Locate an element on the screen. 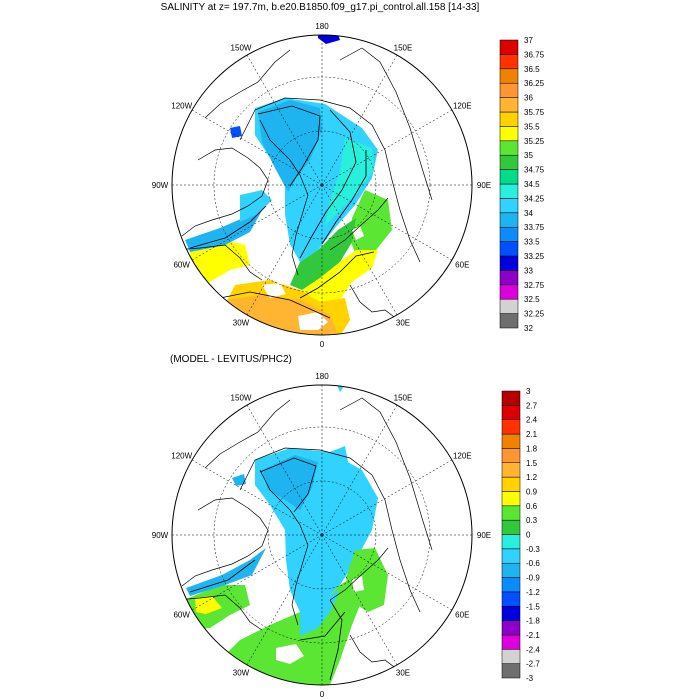  anomaly-field-bottom is located at coordinates (286, 535).